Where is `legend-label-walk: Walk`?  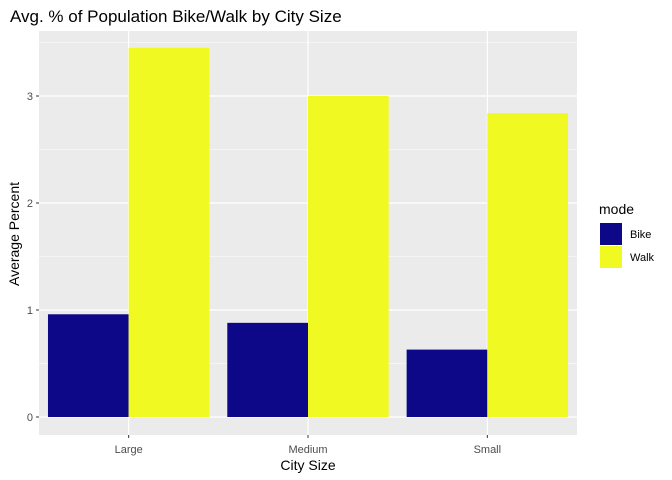
legend-label-walk: Walk is located at coordinates (642, 258).